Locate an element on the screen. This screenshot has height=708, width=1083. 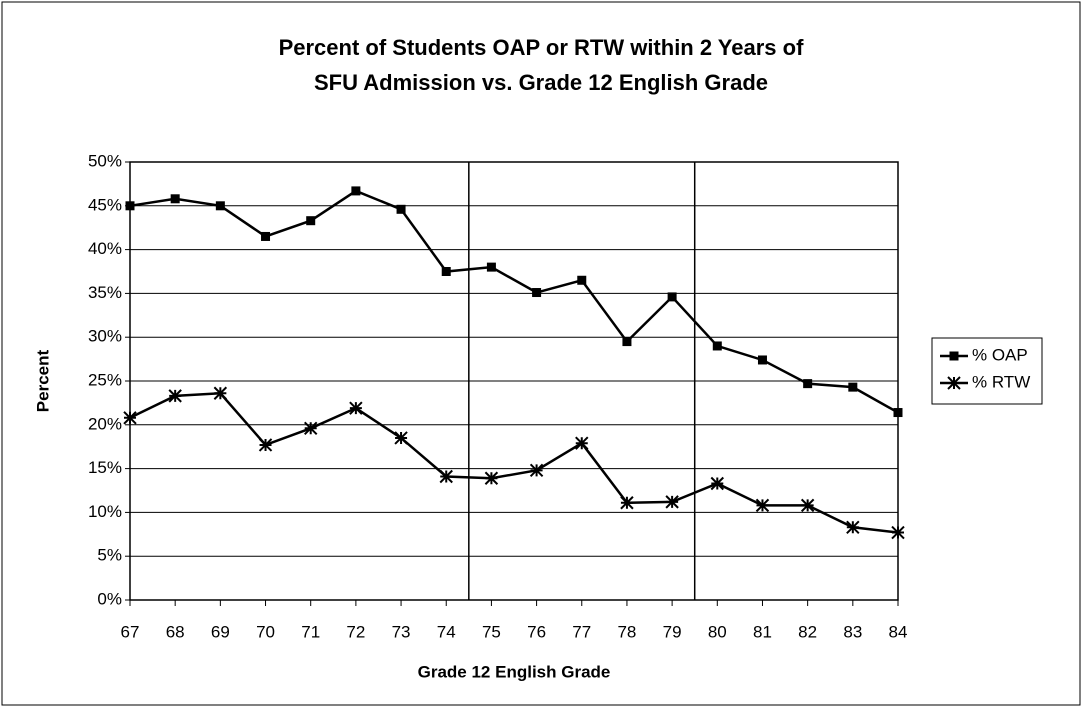
legend-box is located at coordinates (987, 371).